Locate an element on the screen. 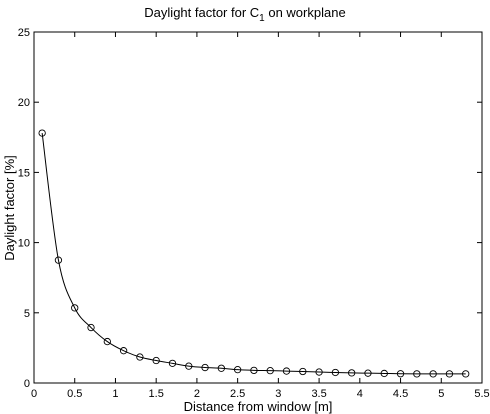  chart-title-suffix: on workplane is located at coordinates (305, 12).